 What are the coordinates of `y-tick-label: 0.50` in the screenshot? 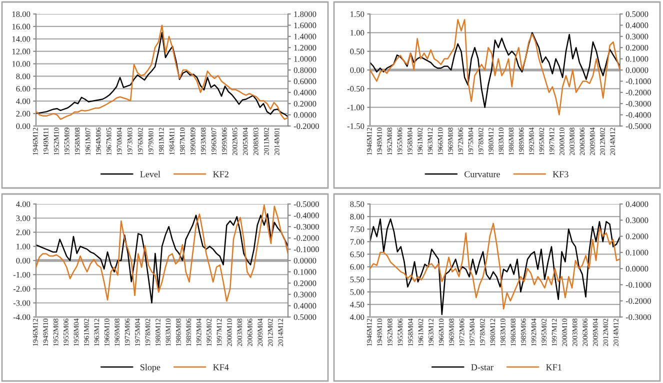 It's located at (357, 51).